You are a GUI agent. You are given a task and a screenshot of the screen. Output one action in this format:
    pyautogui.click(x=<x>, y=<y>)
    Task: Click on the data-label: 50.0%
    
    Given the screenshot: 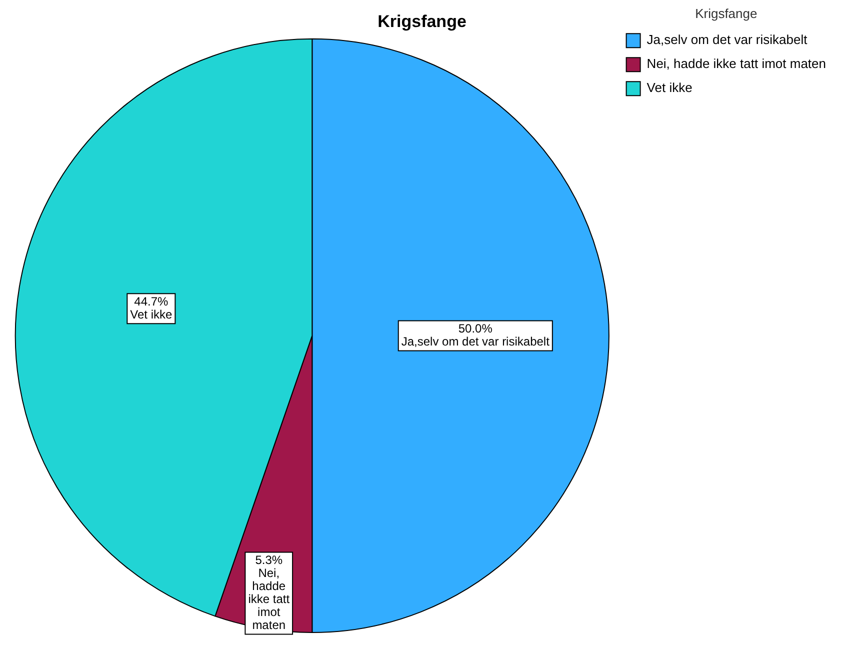 What is the action you would take?
    pyautogui.click(x=475, y=329)
    